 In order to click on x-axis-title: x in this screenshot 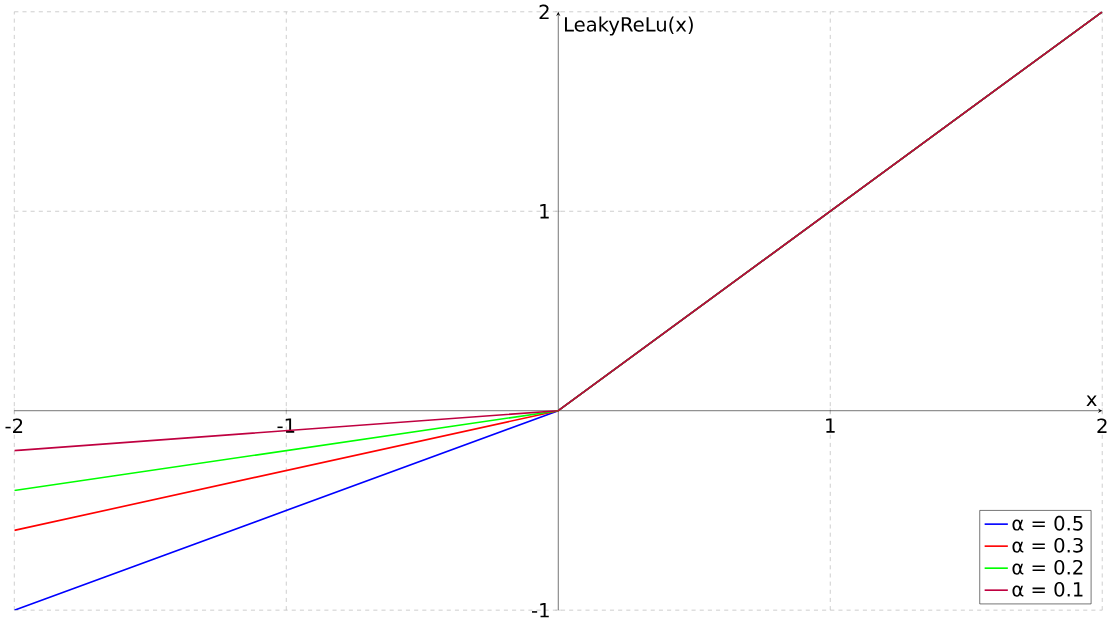, I will do `click(1091, 401)`.